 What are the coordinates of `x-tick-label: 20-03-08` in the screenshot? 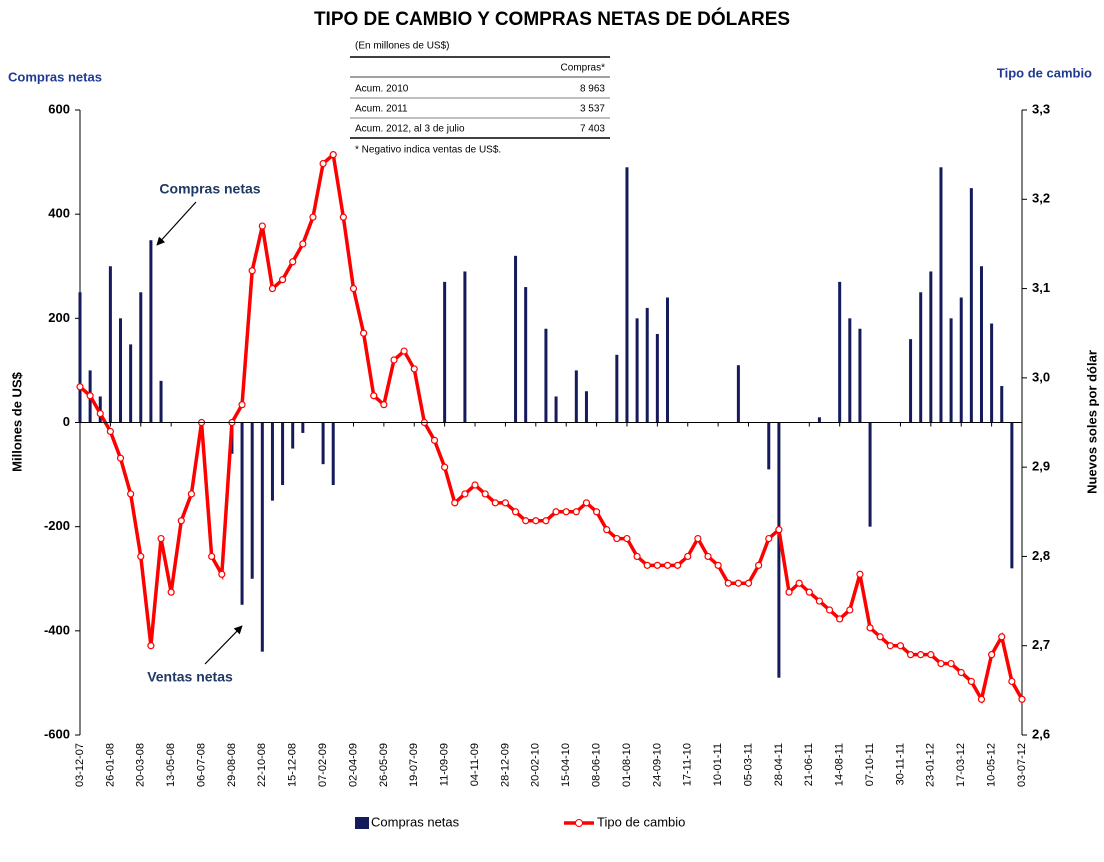 It's located at (141, 765).